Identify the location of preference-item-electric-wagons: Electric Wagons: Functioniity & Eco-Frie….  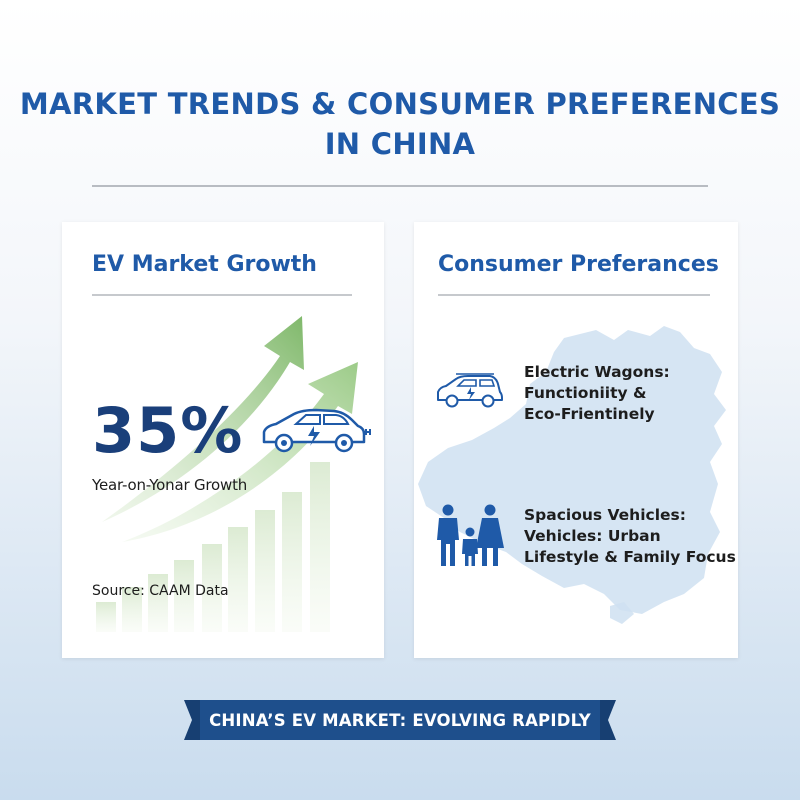
(597, 393).